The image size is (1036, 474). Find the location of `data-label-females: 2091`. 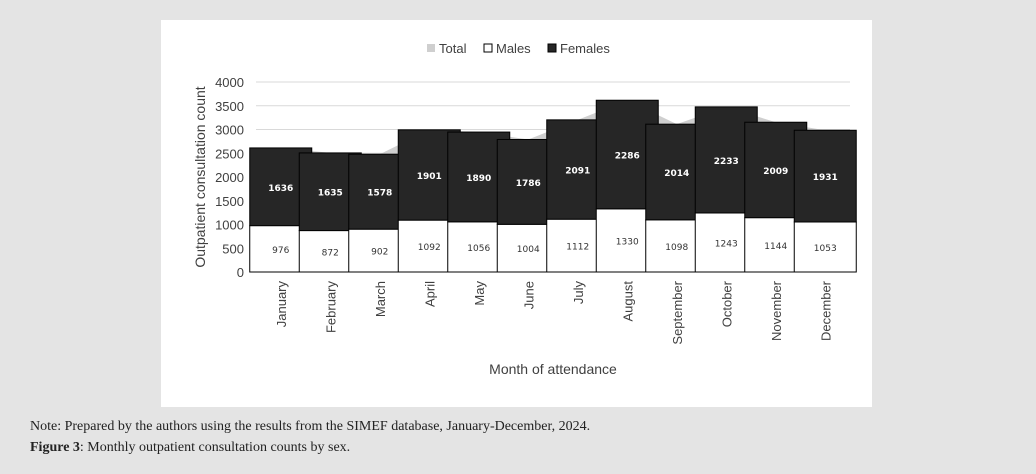

data-label-females: 2091 is located at coordinates (577, 172).